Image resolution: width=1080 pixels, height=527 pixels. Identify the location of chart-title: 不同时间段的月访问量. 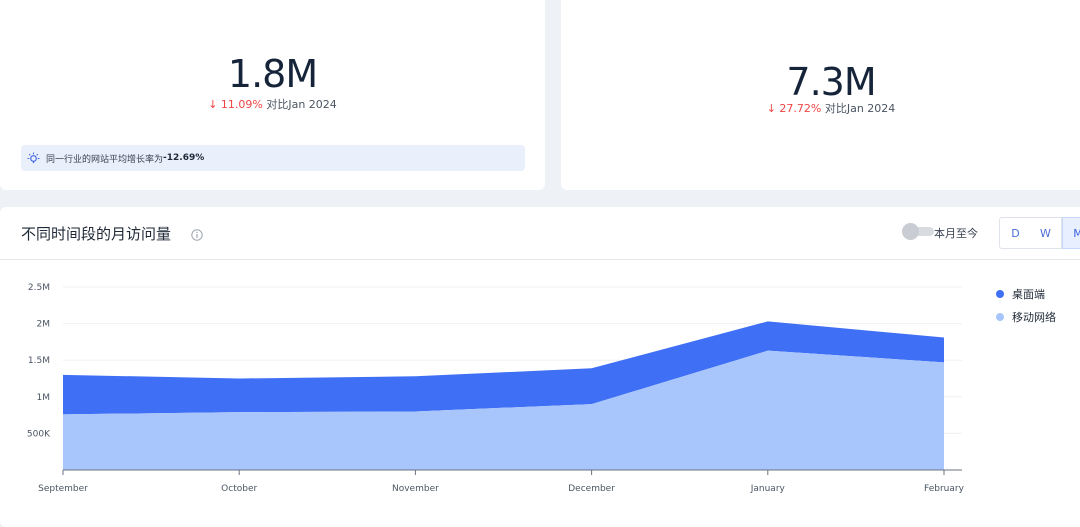
(96, 234).